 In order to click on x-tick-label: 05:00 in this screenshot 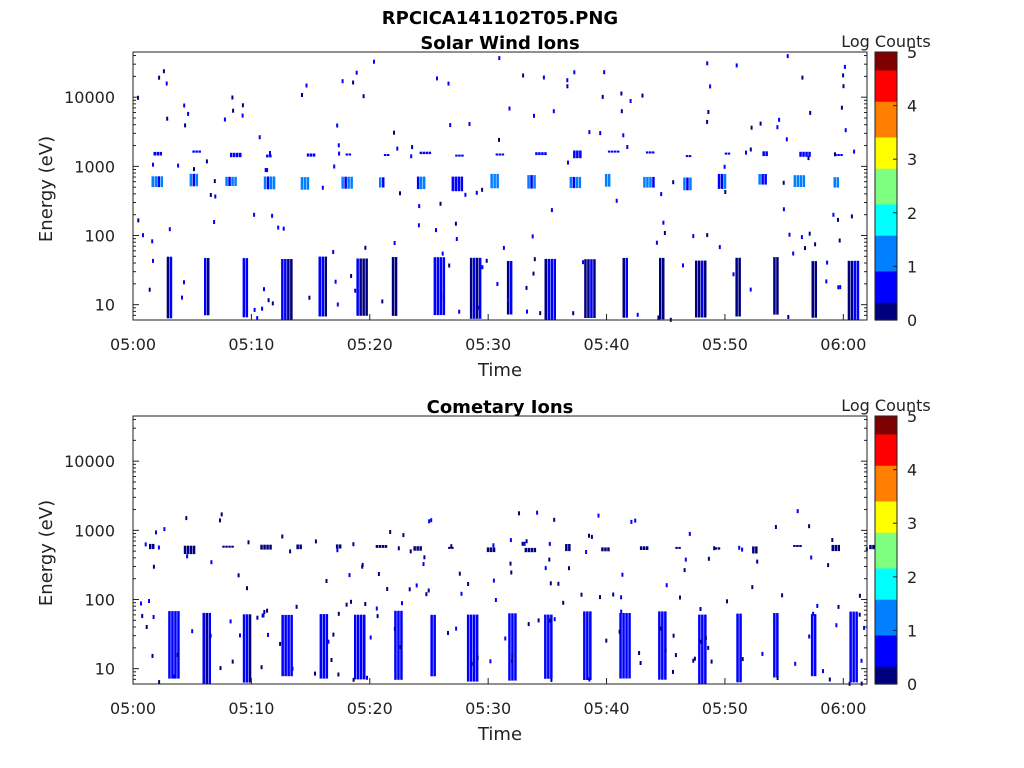, I will do `click(133, 708)`.